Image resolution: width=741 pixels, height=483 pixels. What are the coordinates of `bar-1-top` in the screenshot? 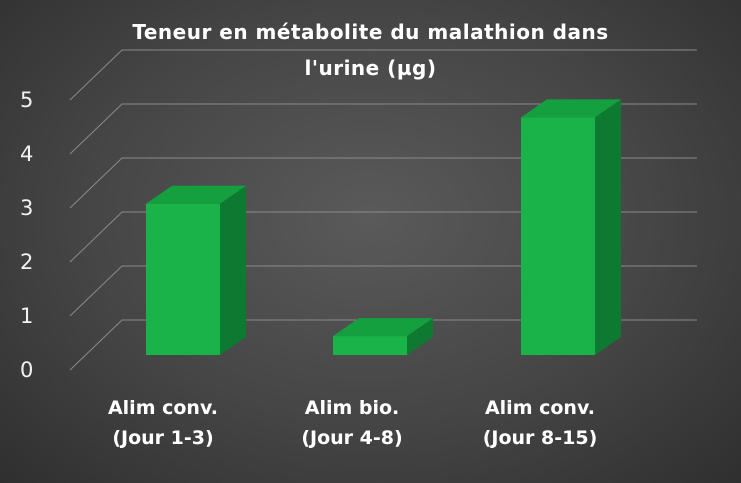 It's located at (196, 194).